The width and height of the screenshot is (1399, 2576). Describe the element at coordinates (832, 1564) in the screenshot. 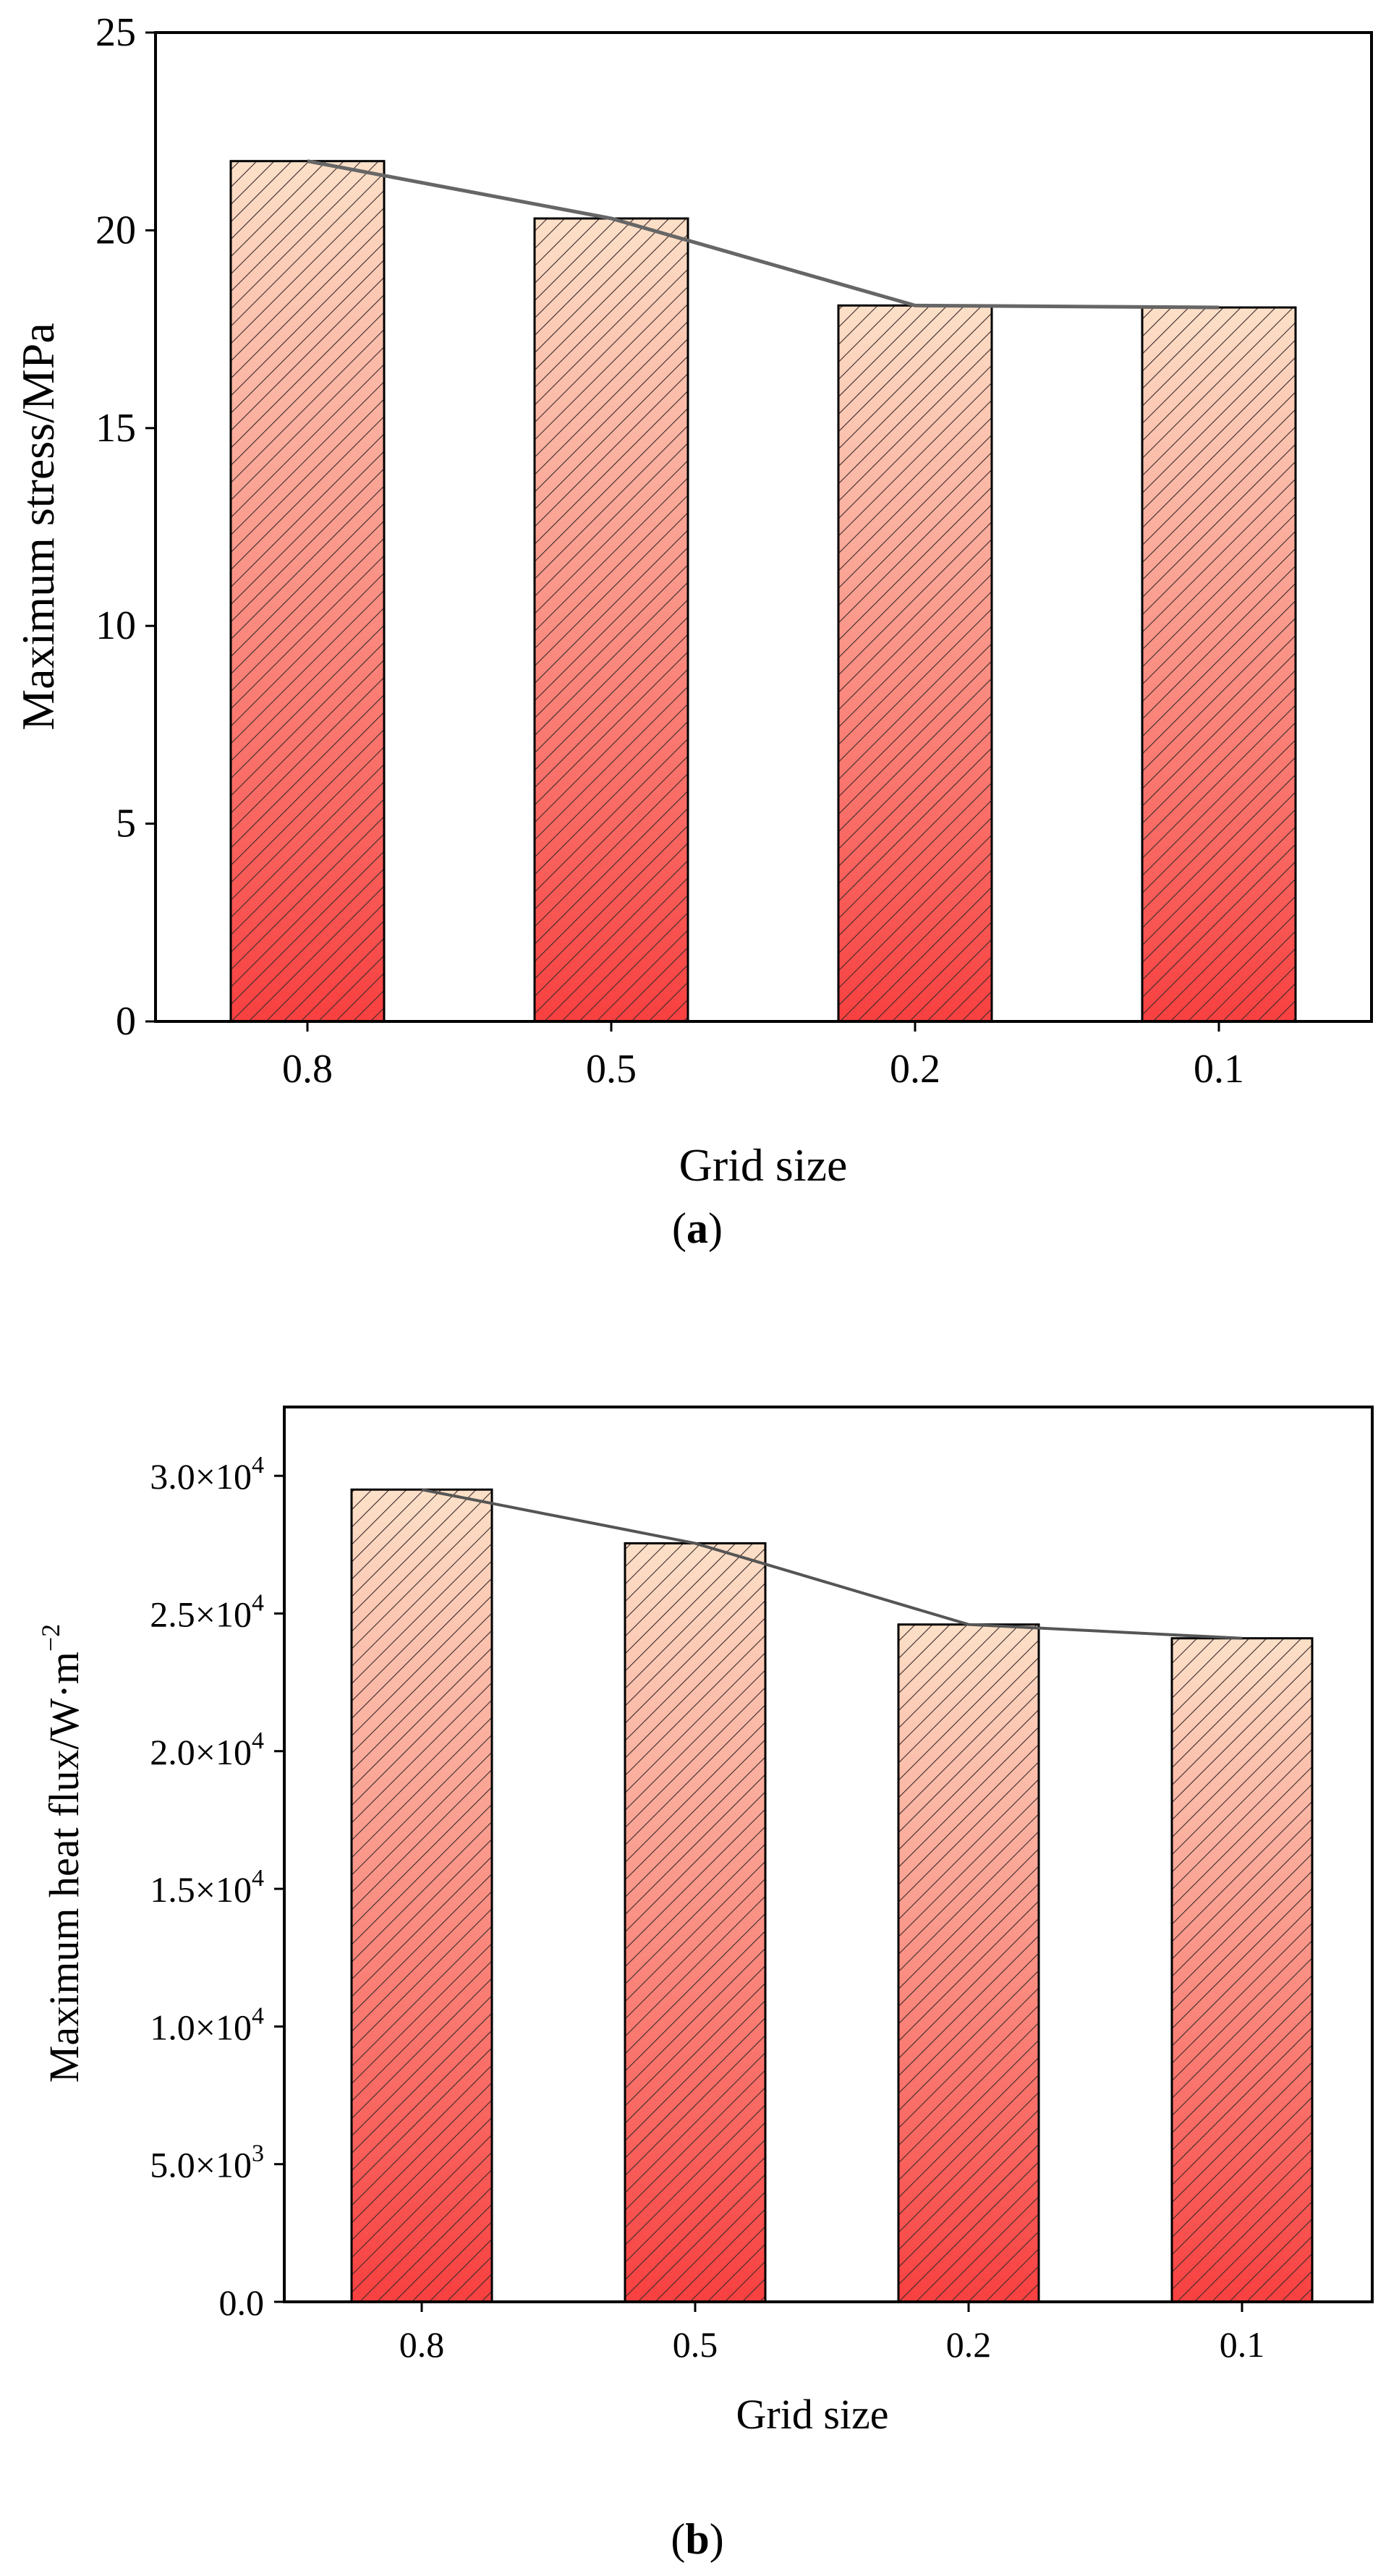

I see `chart-b-trend-line` at that location.